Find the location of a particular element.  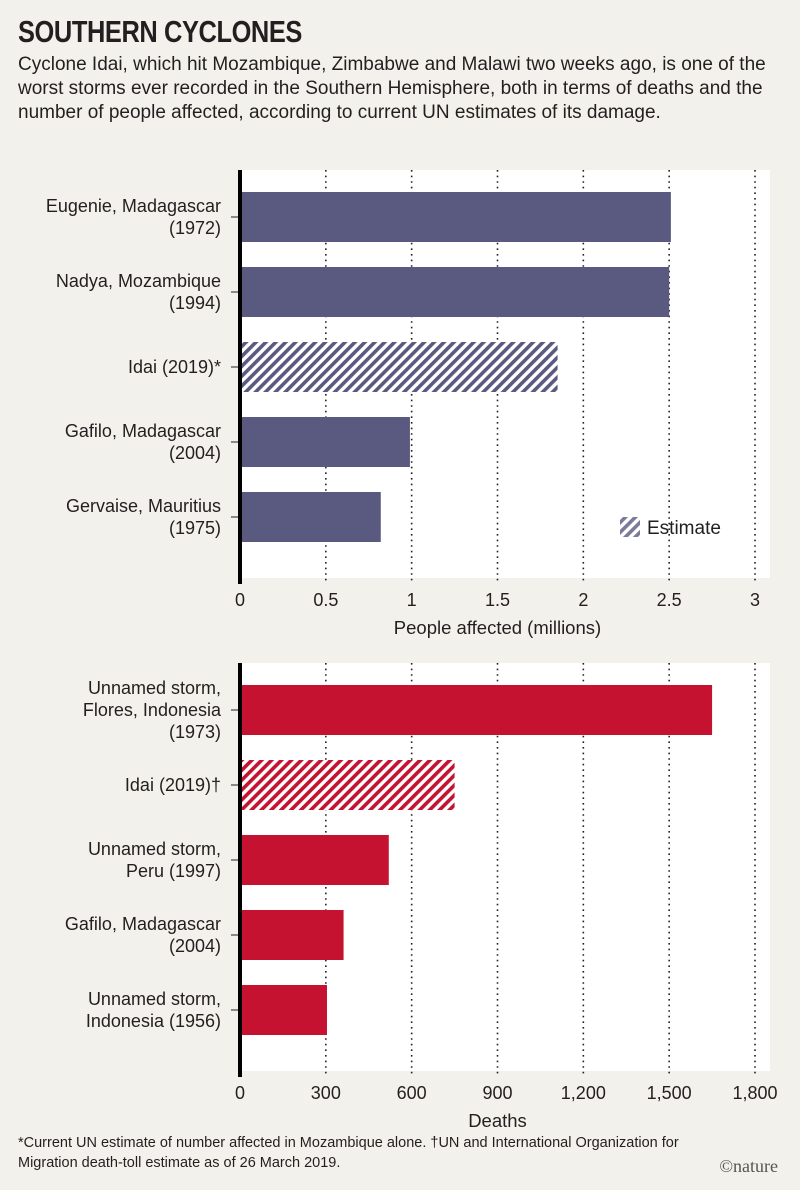

category-label: (1994) is located at coordinates (195, 303).